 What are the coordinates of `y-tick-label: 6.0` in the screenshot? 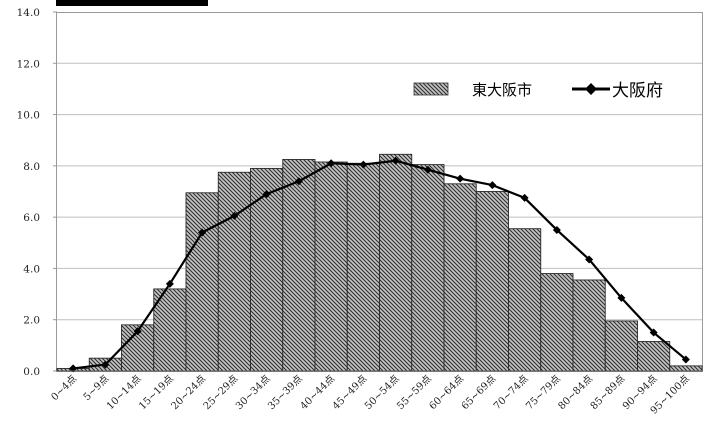 It's located at (31, 218).